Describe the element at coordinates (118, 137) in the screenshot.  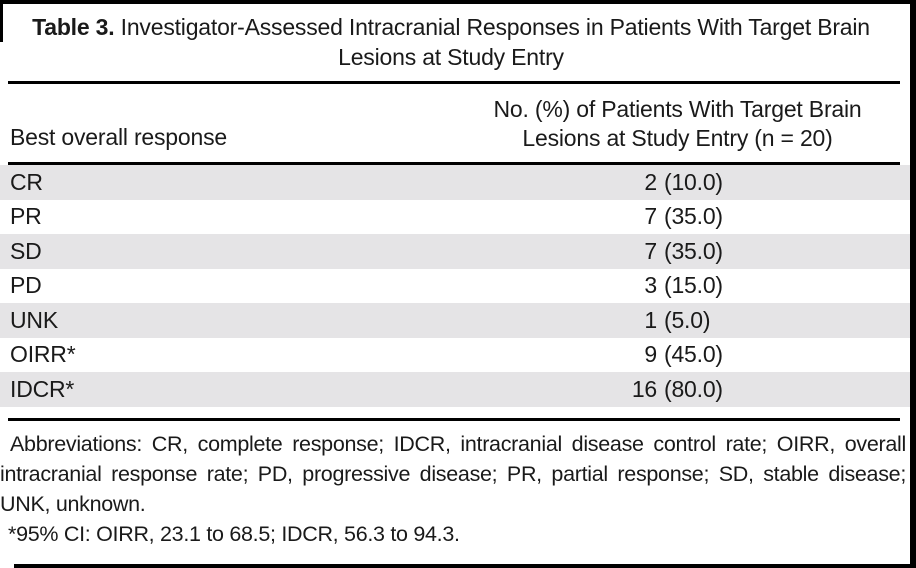
I see `column-header-best-overall-response: Best overall response` at that location.